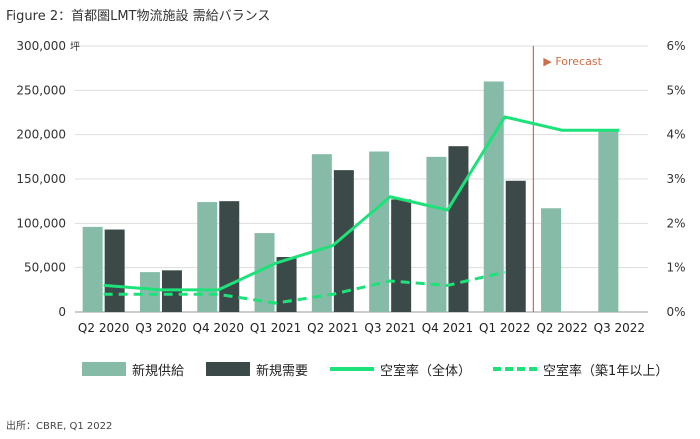 The width and height of the screenshot is (700, 439). I want to click on legend-label: 空室率（築1年以上）, so click(606, 371).